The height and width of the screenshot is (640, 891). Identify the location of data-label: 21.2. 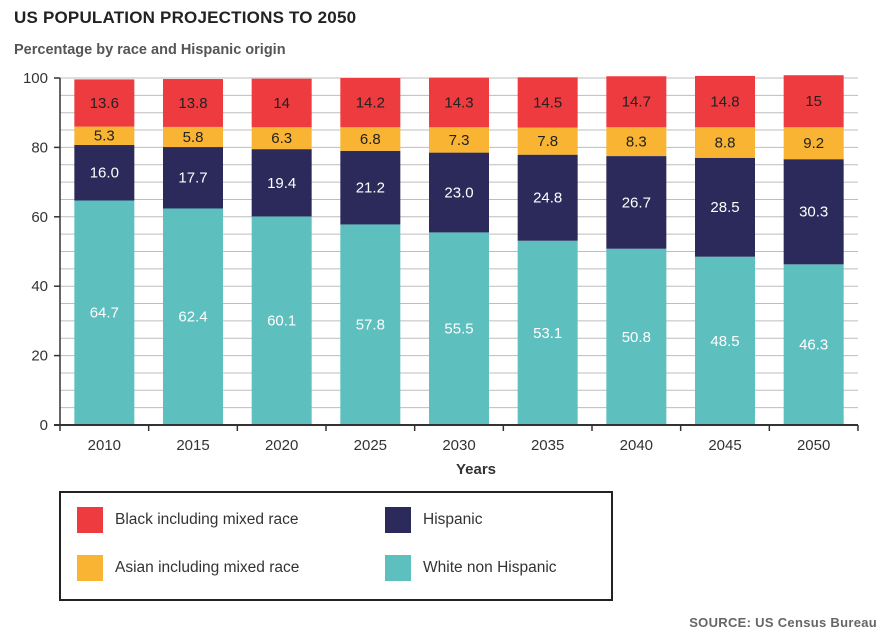
(370, 188).